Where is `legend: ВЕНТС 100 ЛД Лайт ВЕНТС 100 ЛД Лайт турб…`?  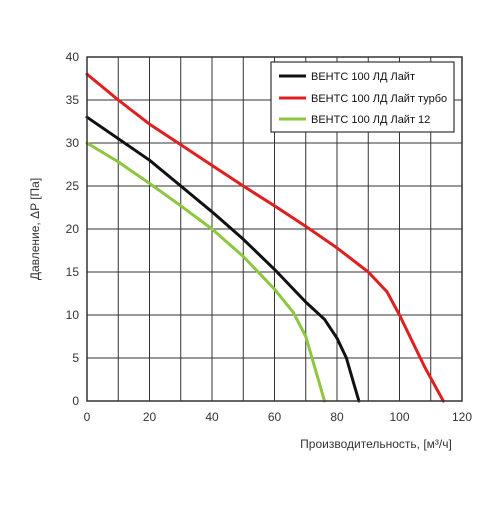
legend: ВЕНТС 100 ЛД Лайт ВЕНТС 100 ЛД Лайт турб… is located at coordinates (362, 97).